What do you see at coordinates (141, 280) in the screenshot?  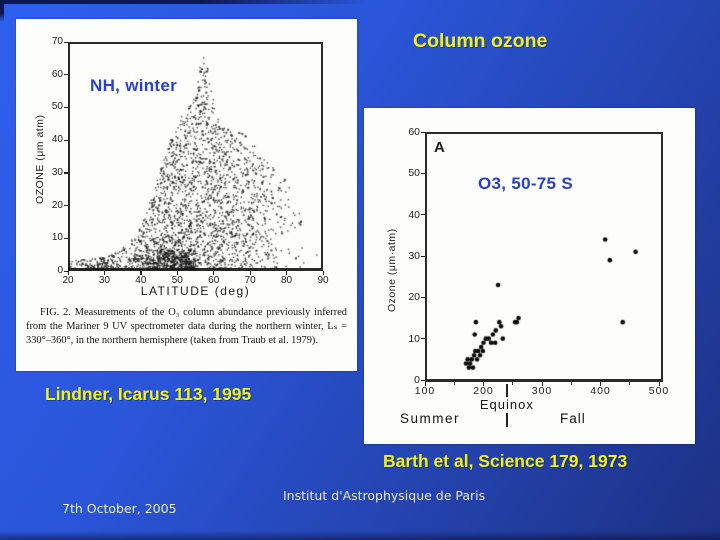 I see `x-tick-label: 40` at bounding box center [141, 280].